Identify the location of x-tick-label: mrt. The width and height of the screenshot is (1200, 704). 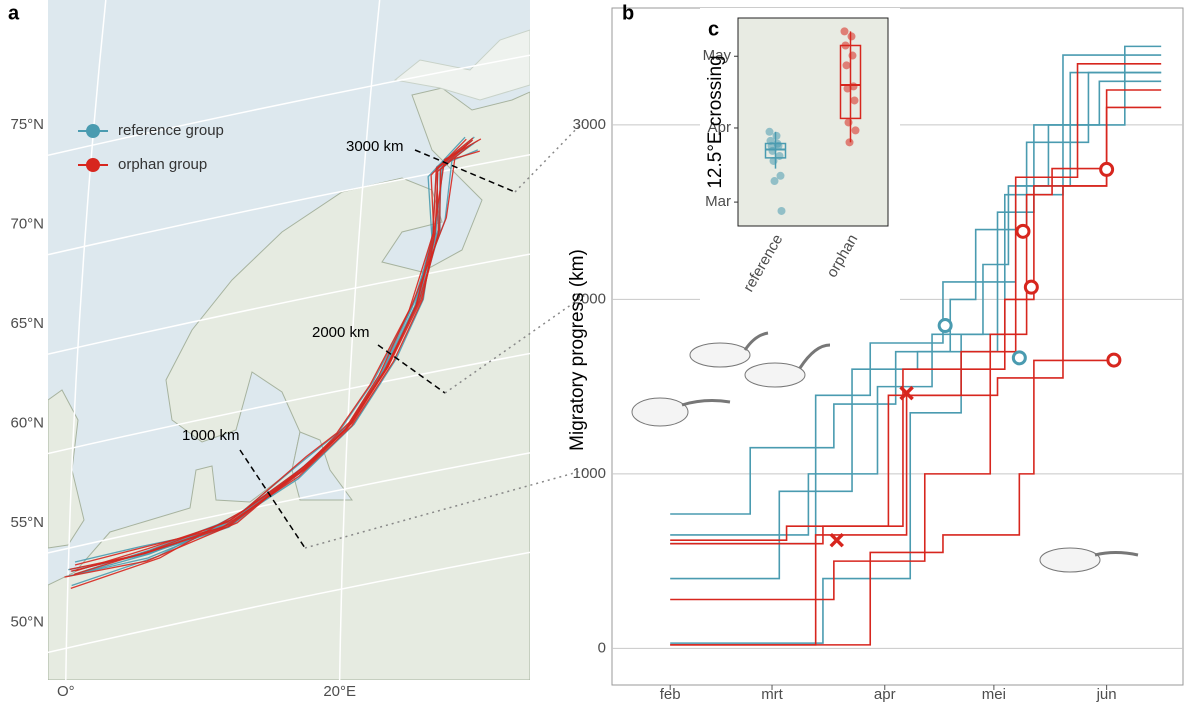
(772, 694).